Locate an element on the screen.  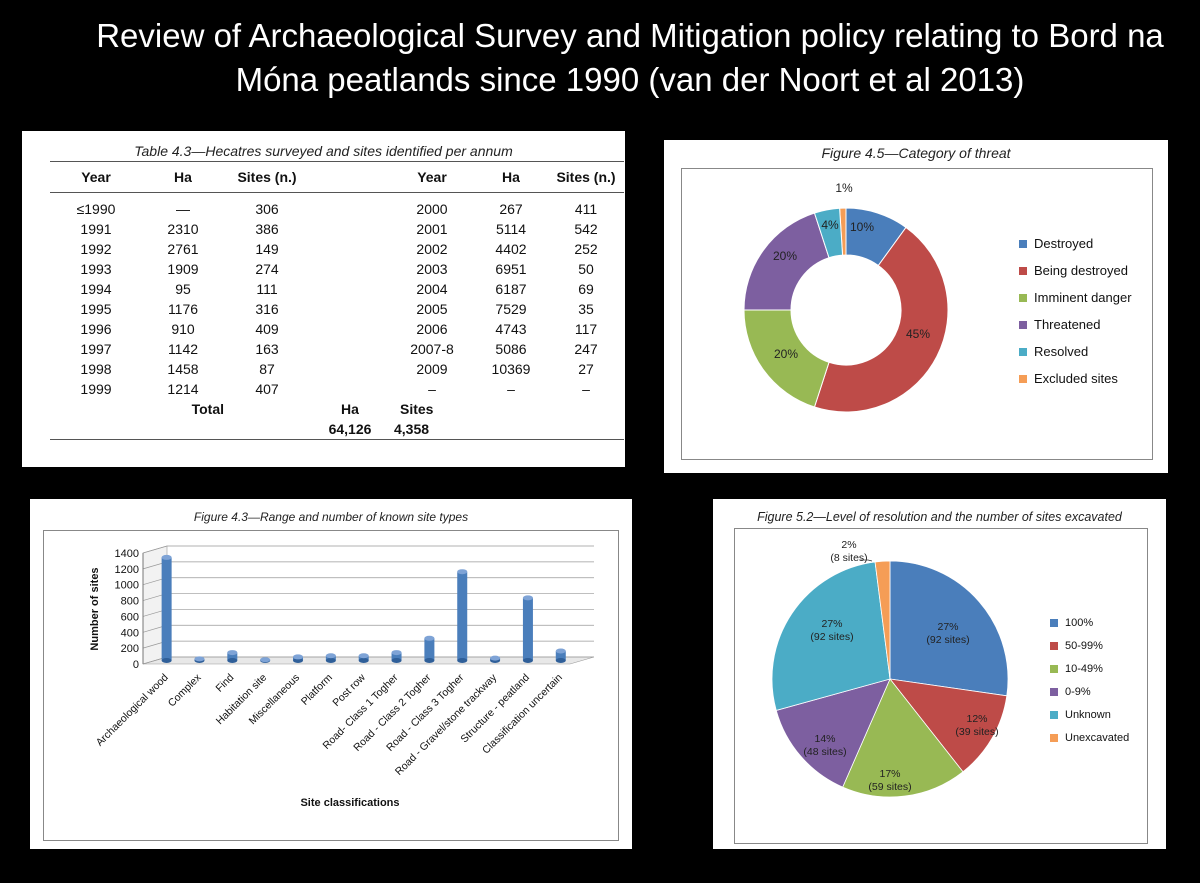
table-cell: 7529 is located at coordinates (511, 309).